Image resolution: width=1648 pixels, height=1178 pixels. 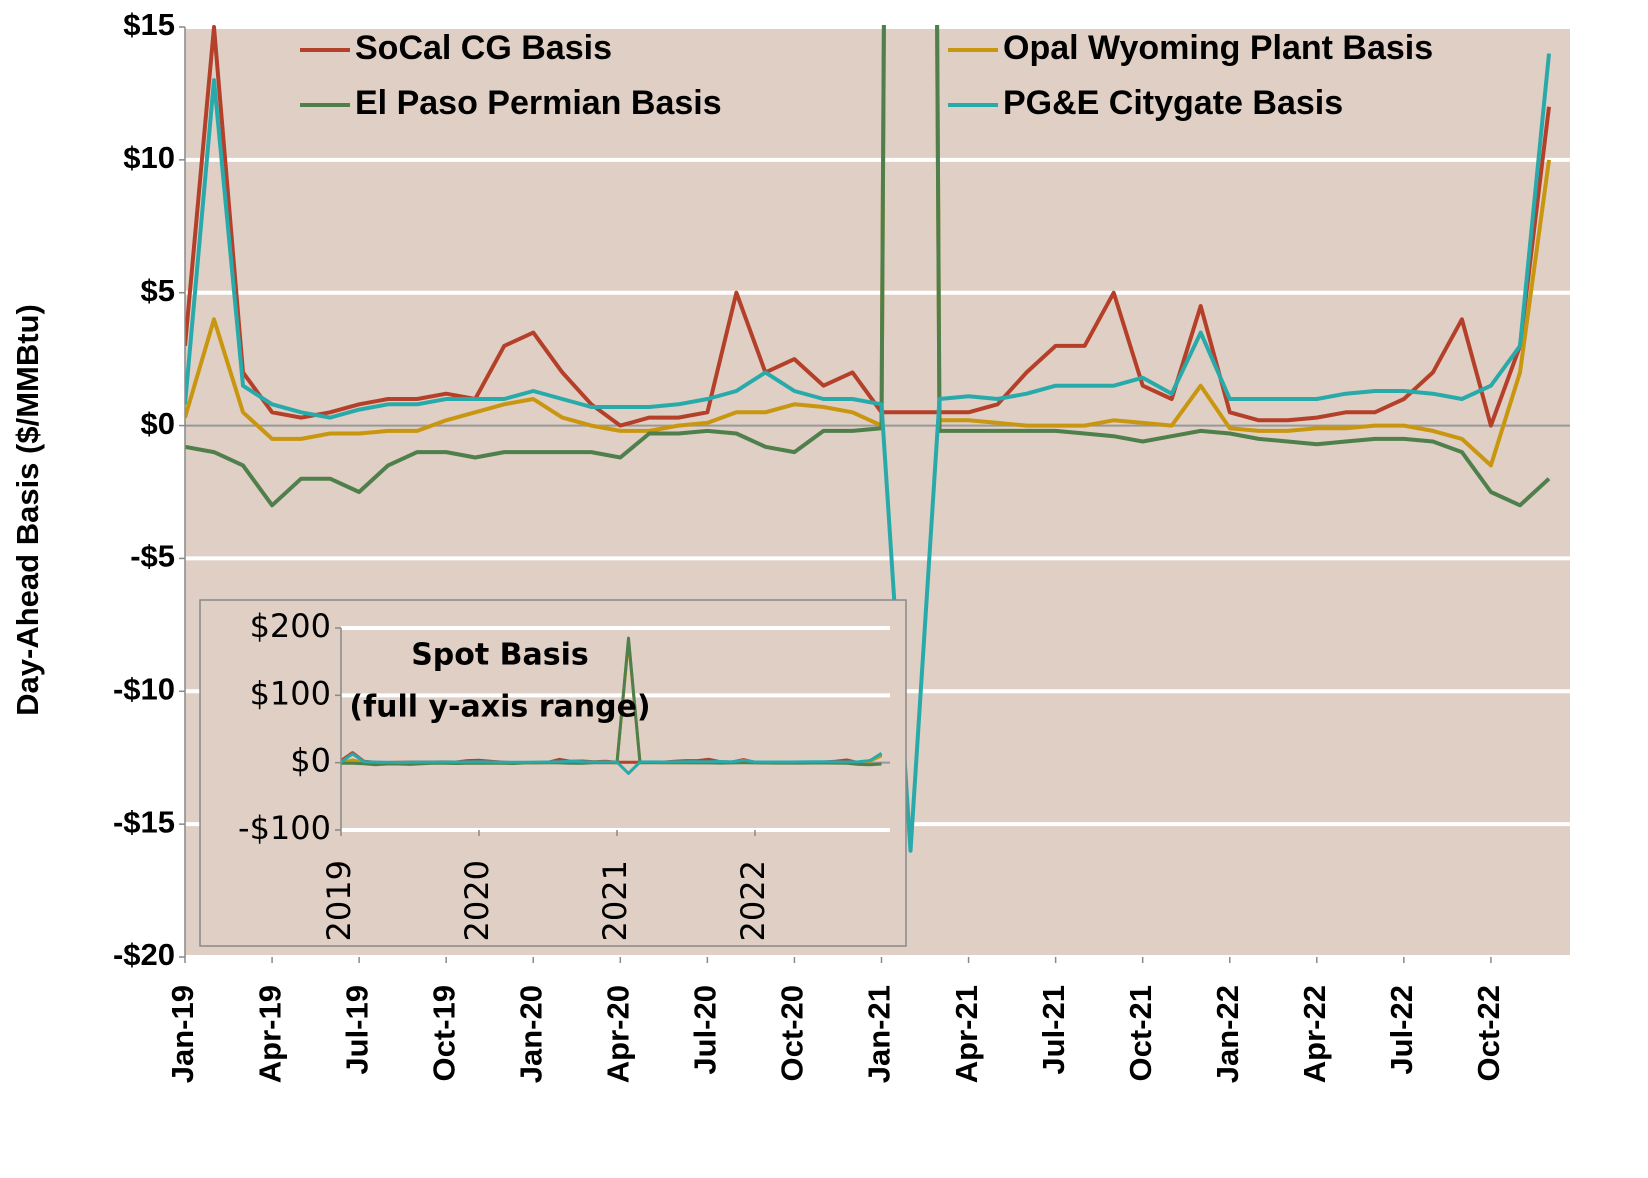 I want to click on inset-subtitle: (full y-axis range), so click(x=499, y=707).